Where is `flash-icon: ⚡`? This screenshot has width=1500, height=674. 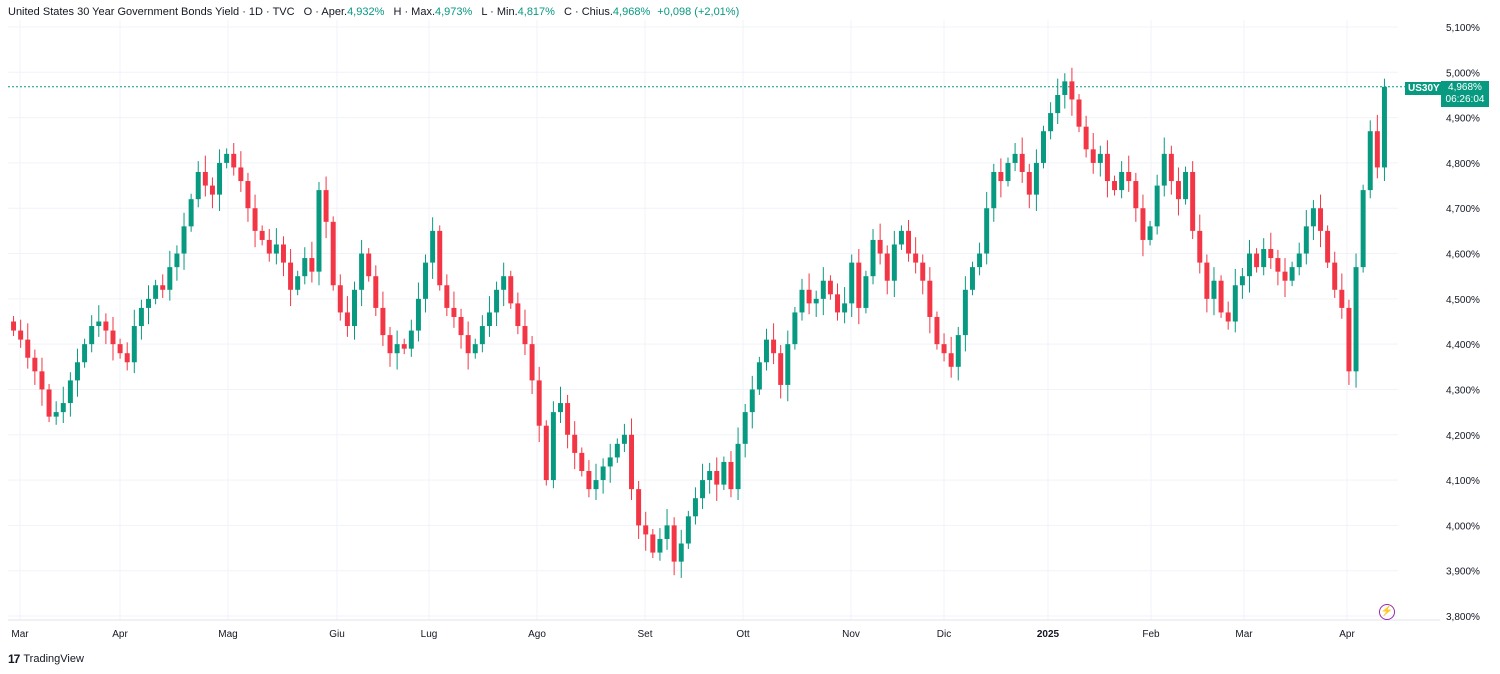 flash-icon: ⚡ is located at coordinates (1387, 612).